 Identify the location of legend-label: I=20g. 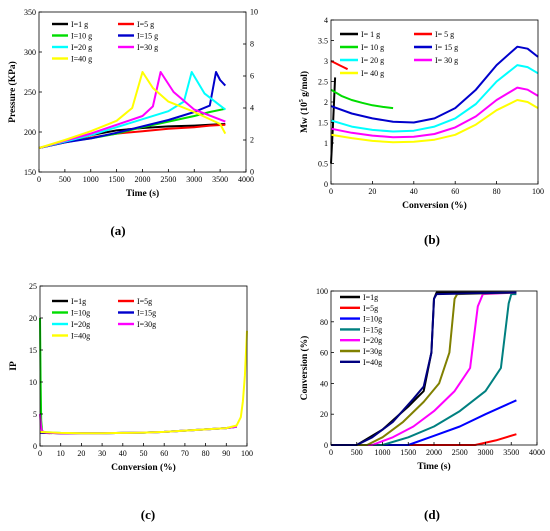
(80, 324).